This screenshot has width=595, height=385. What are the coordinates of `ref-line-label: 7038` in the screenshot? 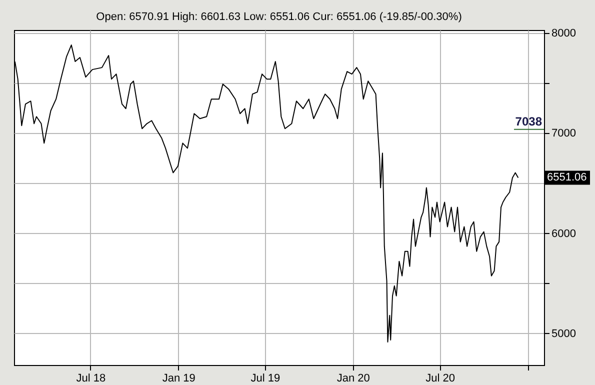 It's located at (528, 121).